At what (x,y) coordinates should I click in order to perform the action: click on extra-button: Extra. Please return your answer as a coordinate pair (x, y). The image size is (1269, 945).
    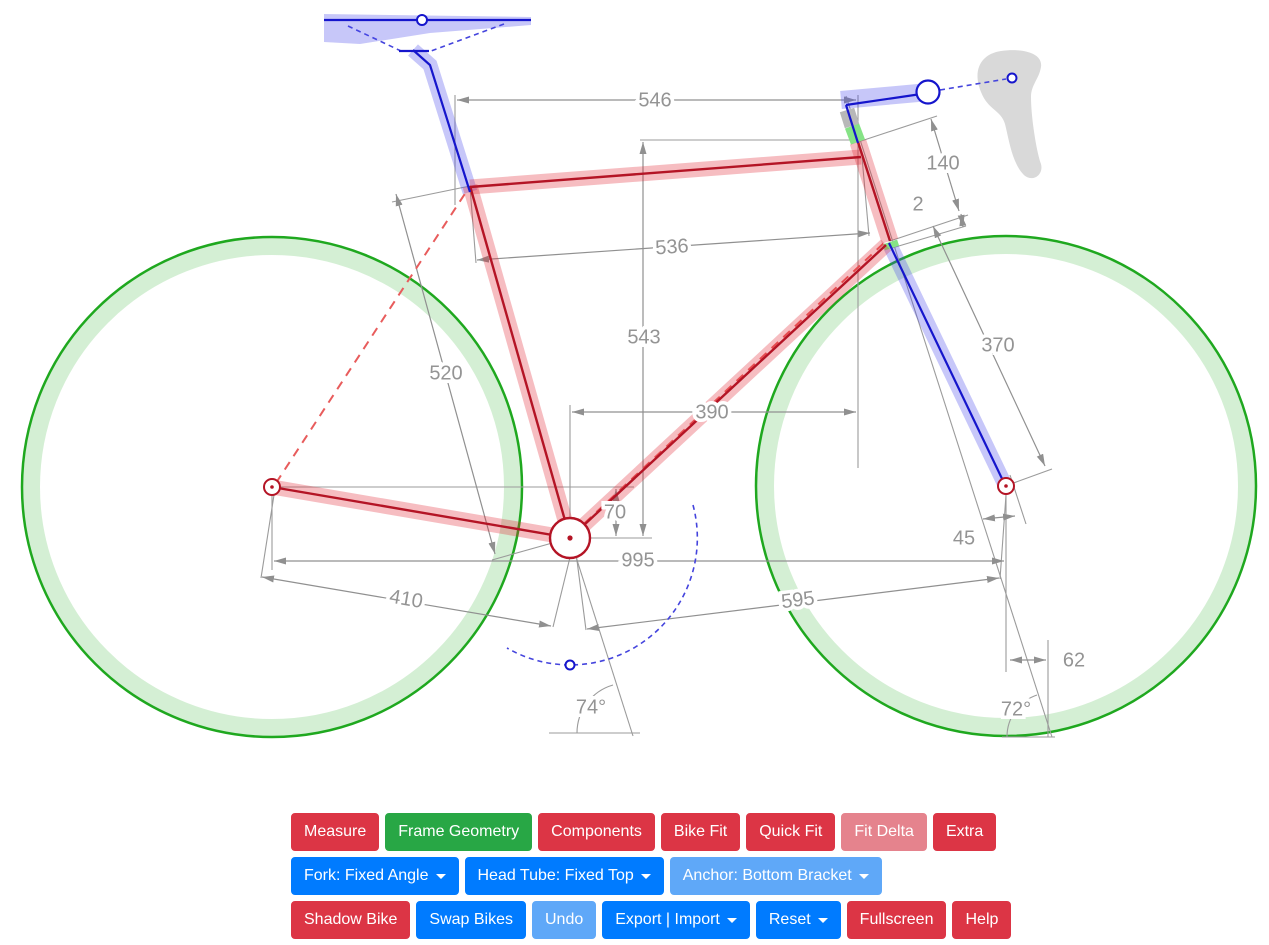
    Looking at the image, I should click on (964, 832).